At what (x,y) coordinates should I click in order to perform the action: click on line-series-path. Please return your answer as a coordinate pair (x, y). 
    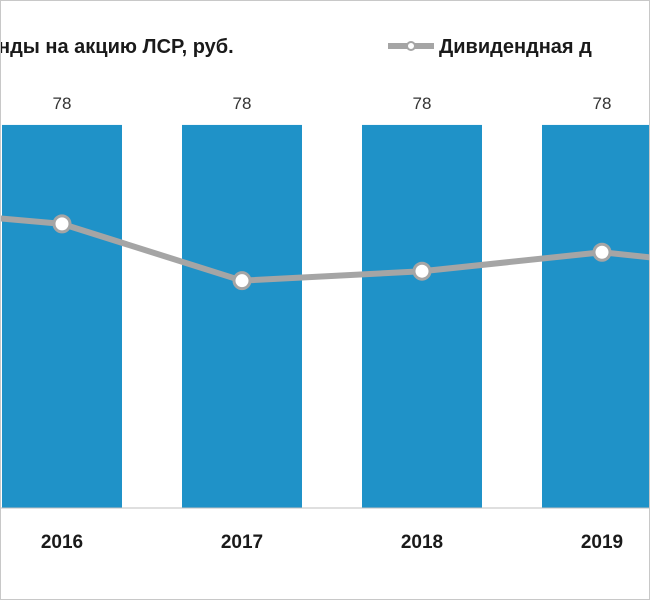
    Looking at the image, I should click on (325, 249).